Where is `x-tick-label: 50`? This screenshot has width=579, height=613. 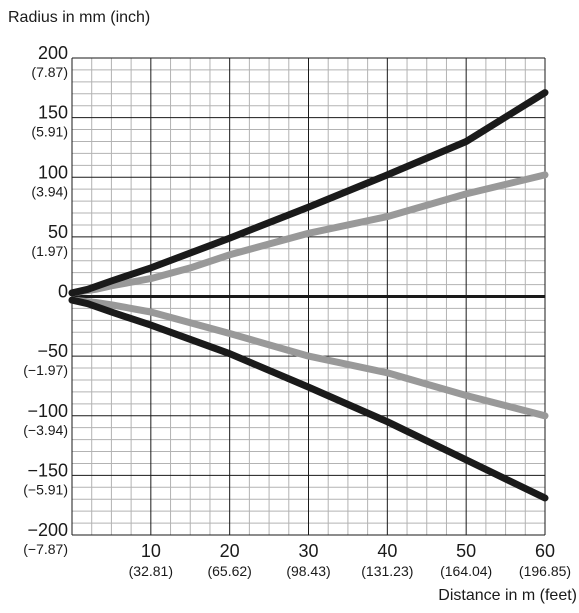 x-tick-label: 50 is located at coordinates (466, 551).